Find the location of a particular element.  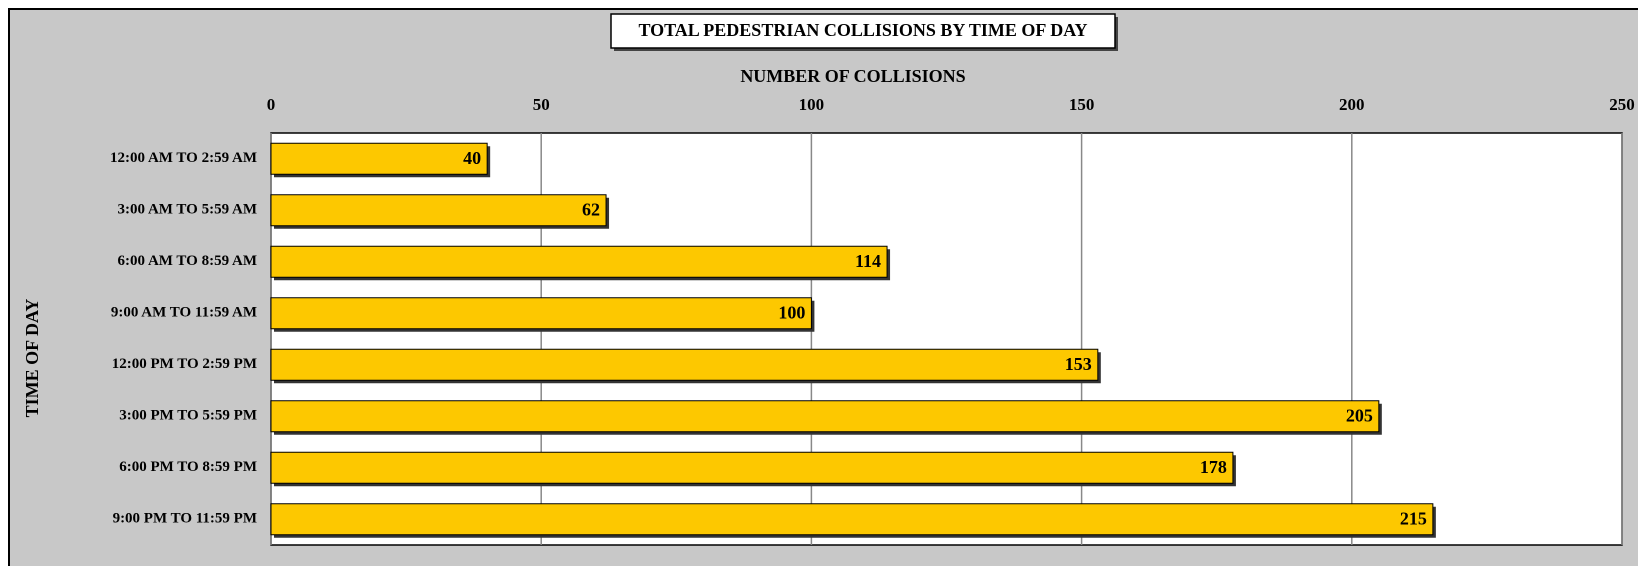

y-tick-label: 6:00 AM TO 8:59 AM is located at coordinates (187, 261).